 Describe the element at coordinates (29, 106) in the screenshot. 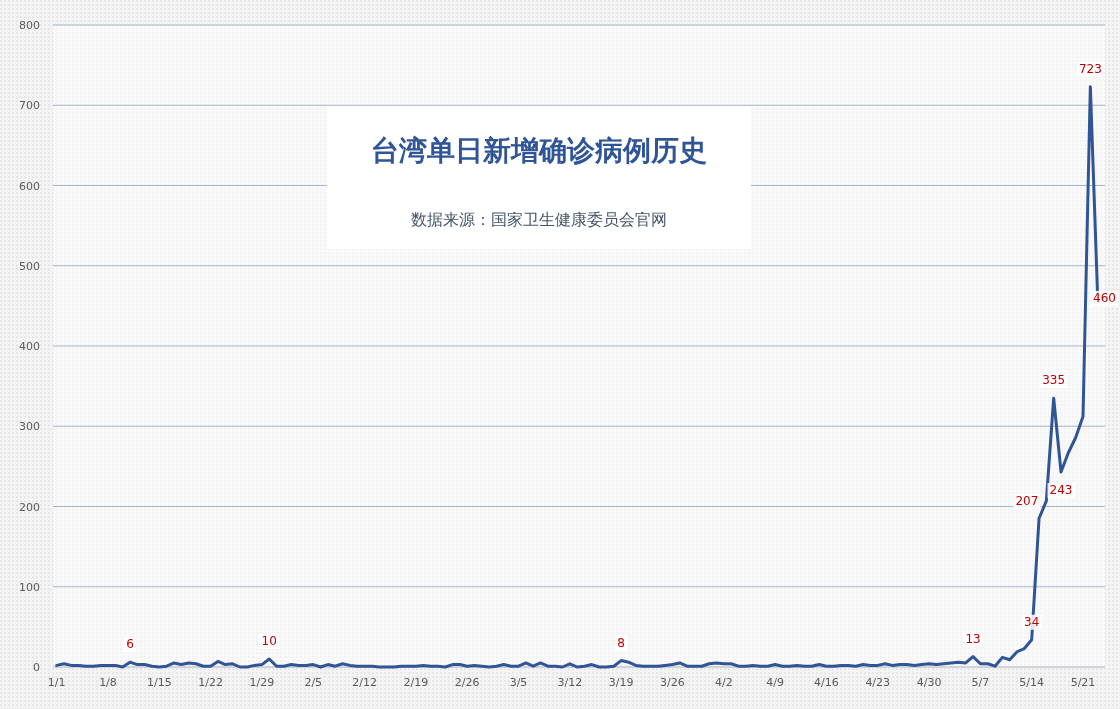

I see `y-tick-label: 700` at that location.